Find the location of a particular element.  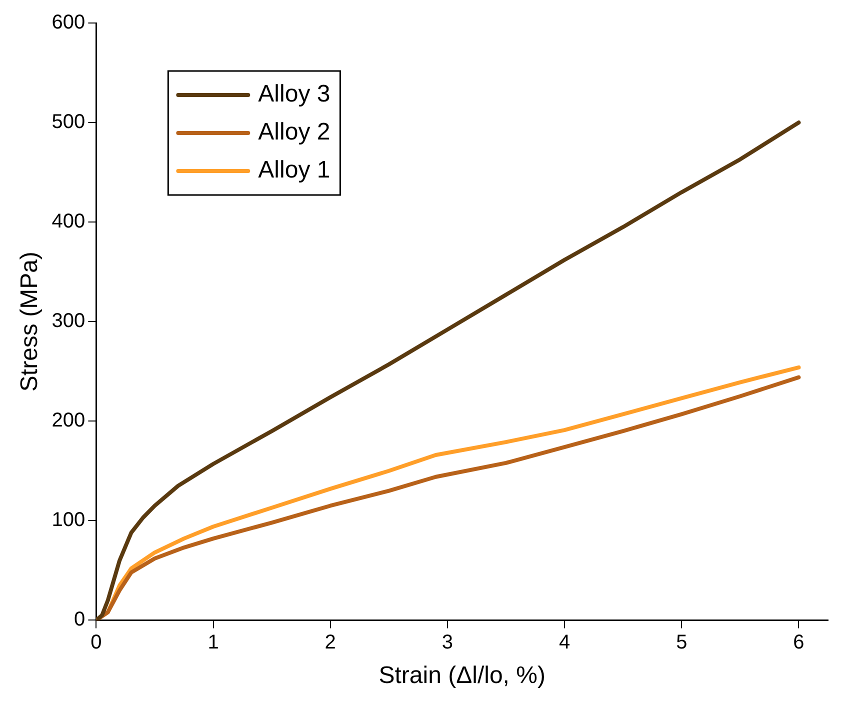

y-tick-label: 600 is located at coordinates (69, 23).